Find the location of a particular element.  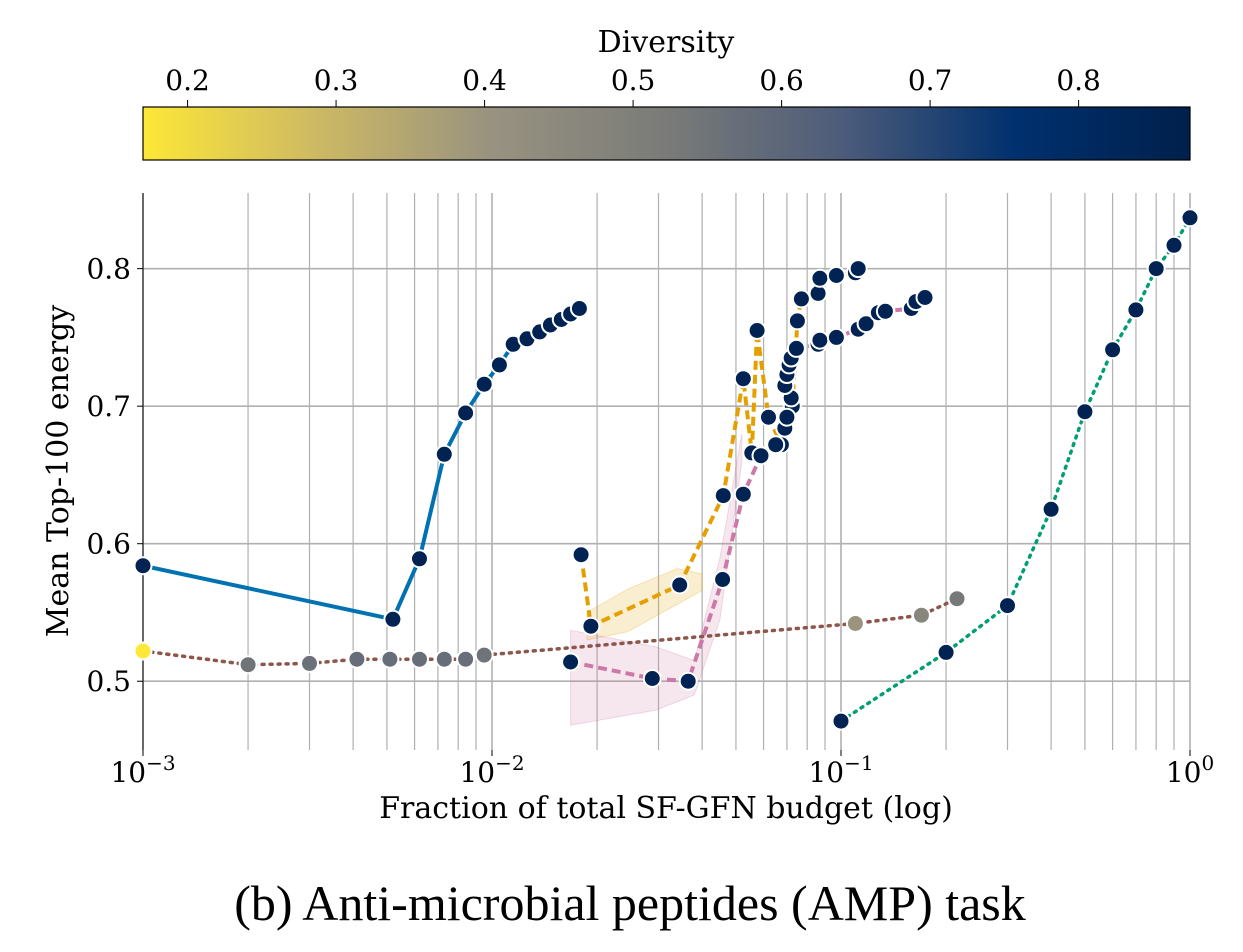

colorbar-gradient is located at coordinates (666, 133).